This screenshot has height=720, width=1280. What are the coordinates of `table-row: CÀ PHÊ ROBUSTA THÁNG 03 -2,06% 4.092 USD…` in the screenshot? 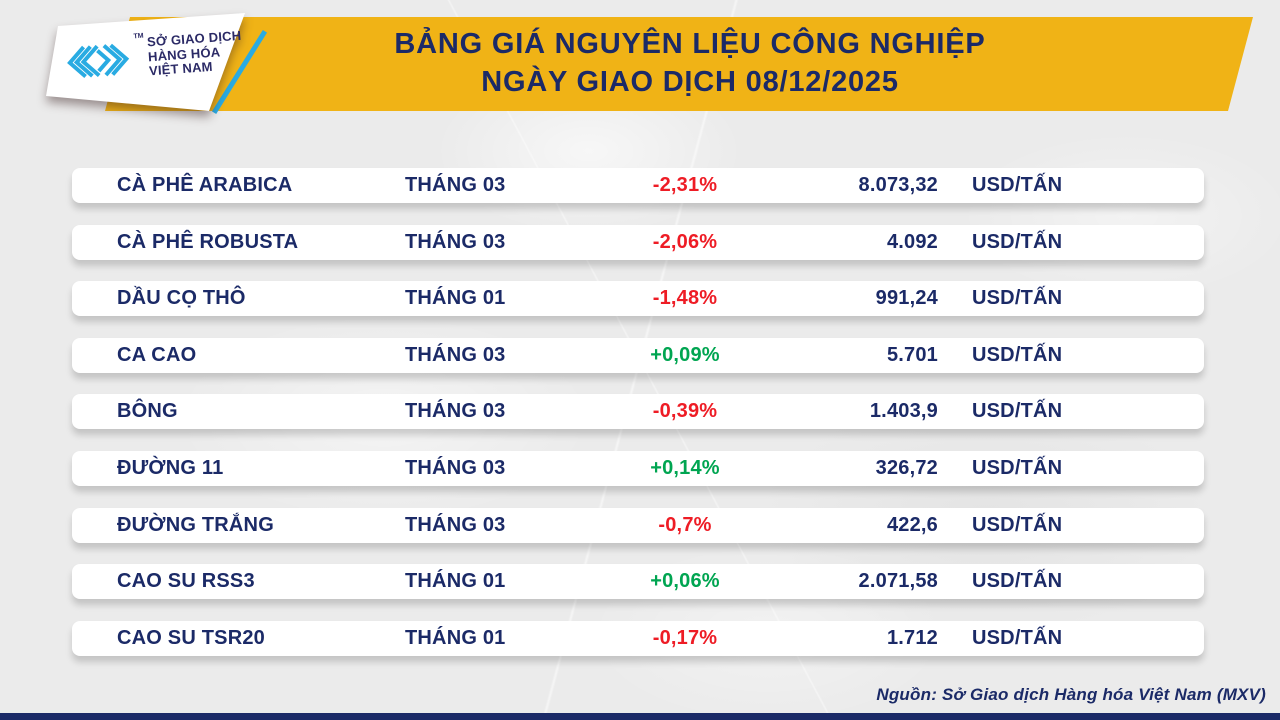 It's located at (638, 242).